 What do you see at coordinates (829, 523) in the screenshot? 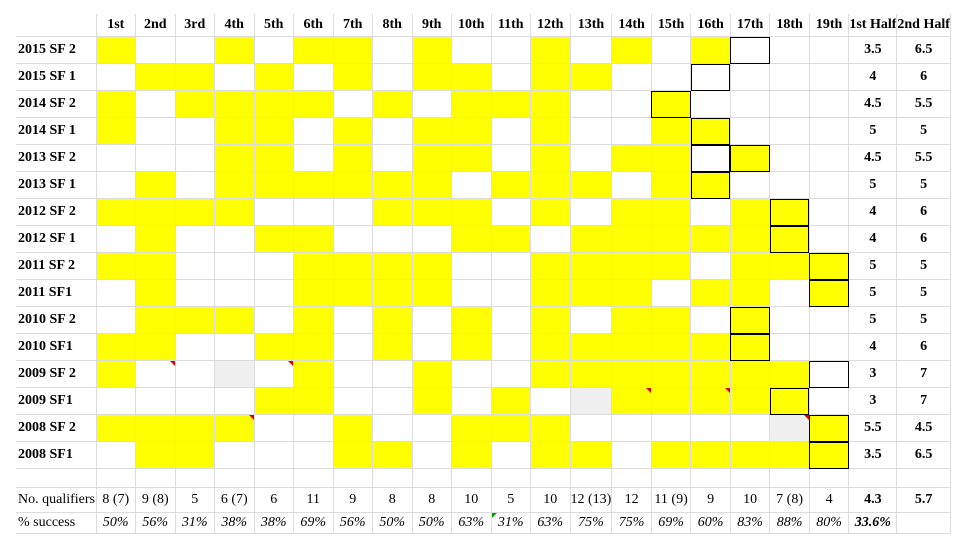
I see `success-value: 80%` at bounding box center [829, 523].